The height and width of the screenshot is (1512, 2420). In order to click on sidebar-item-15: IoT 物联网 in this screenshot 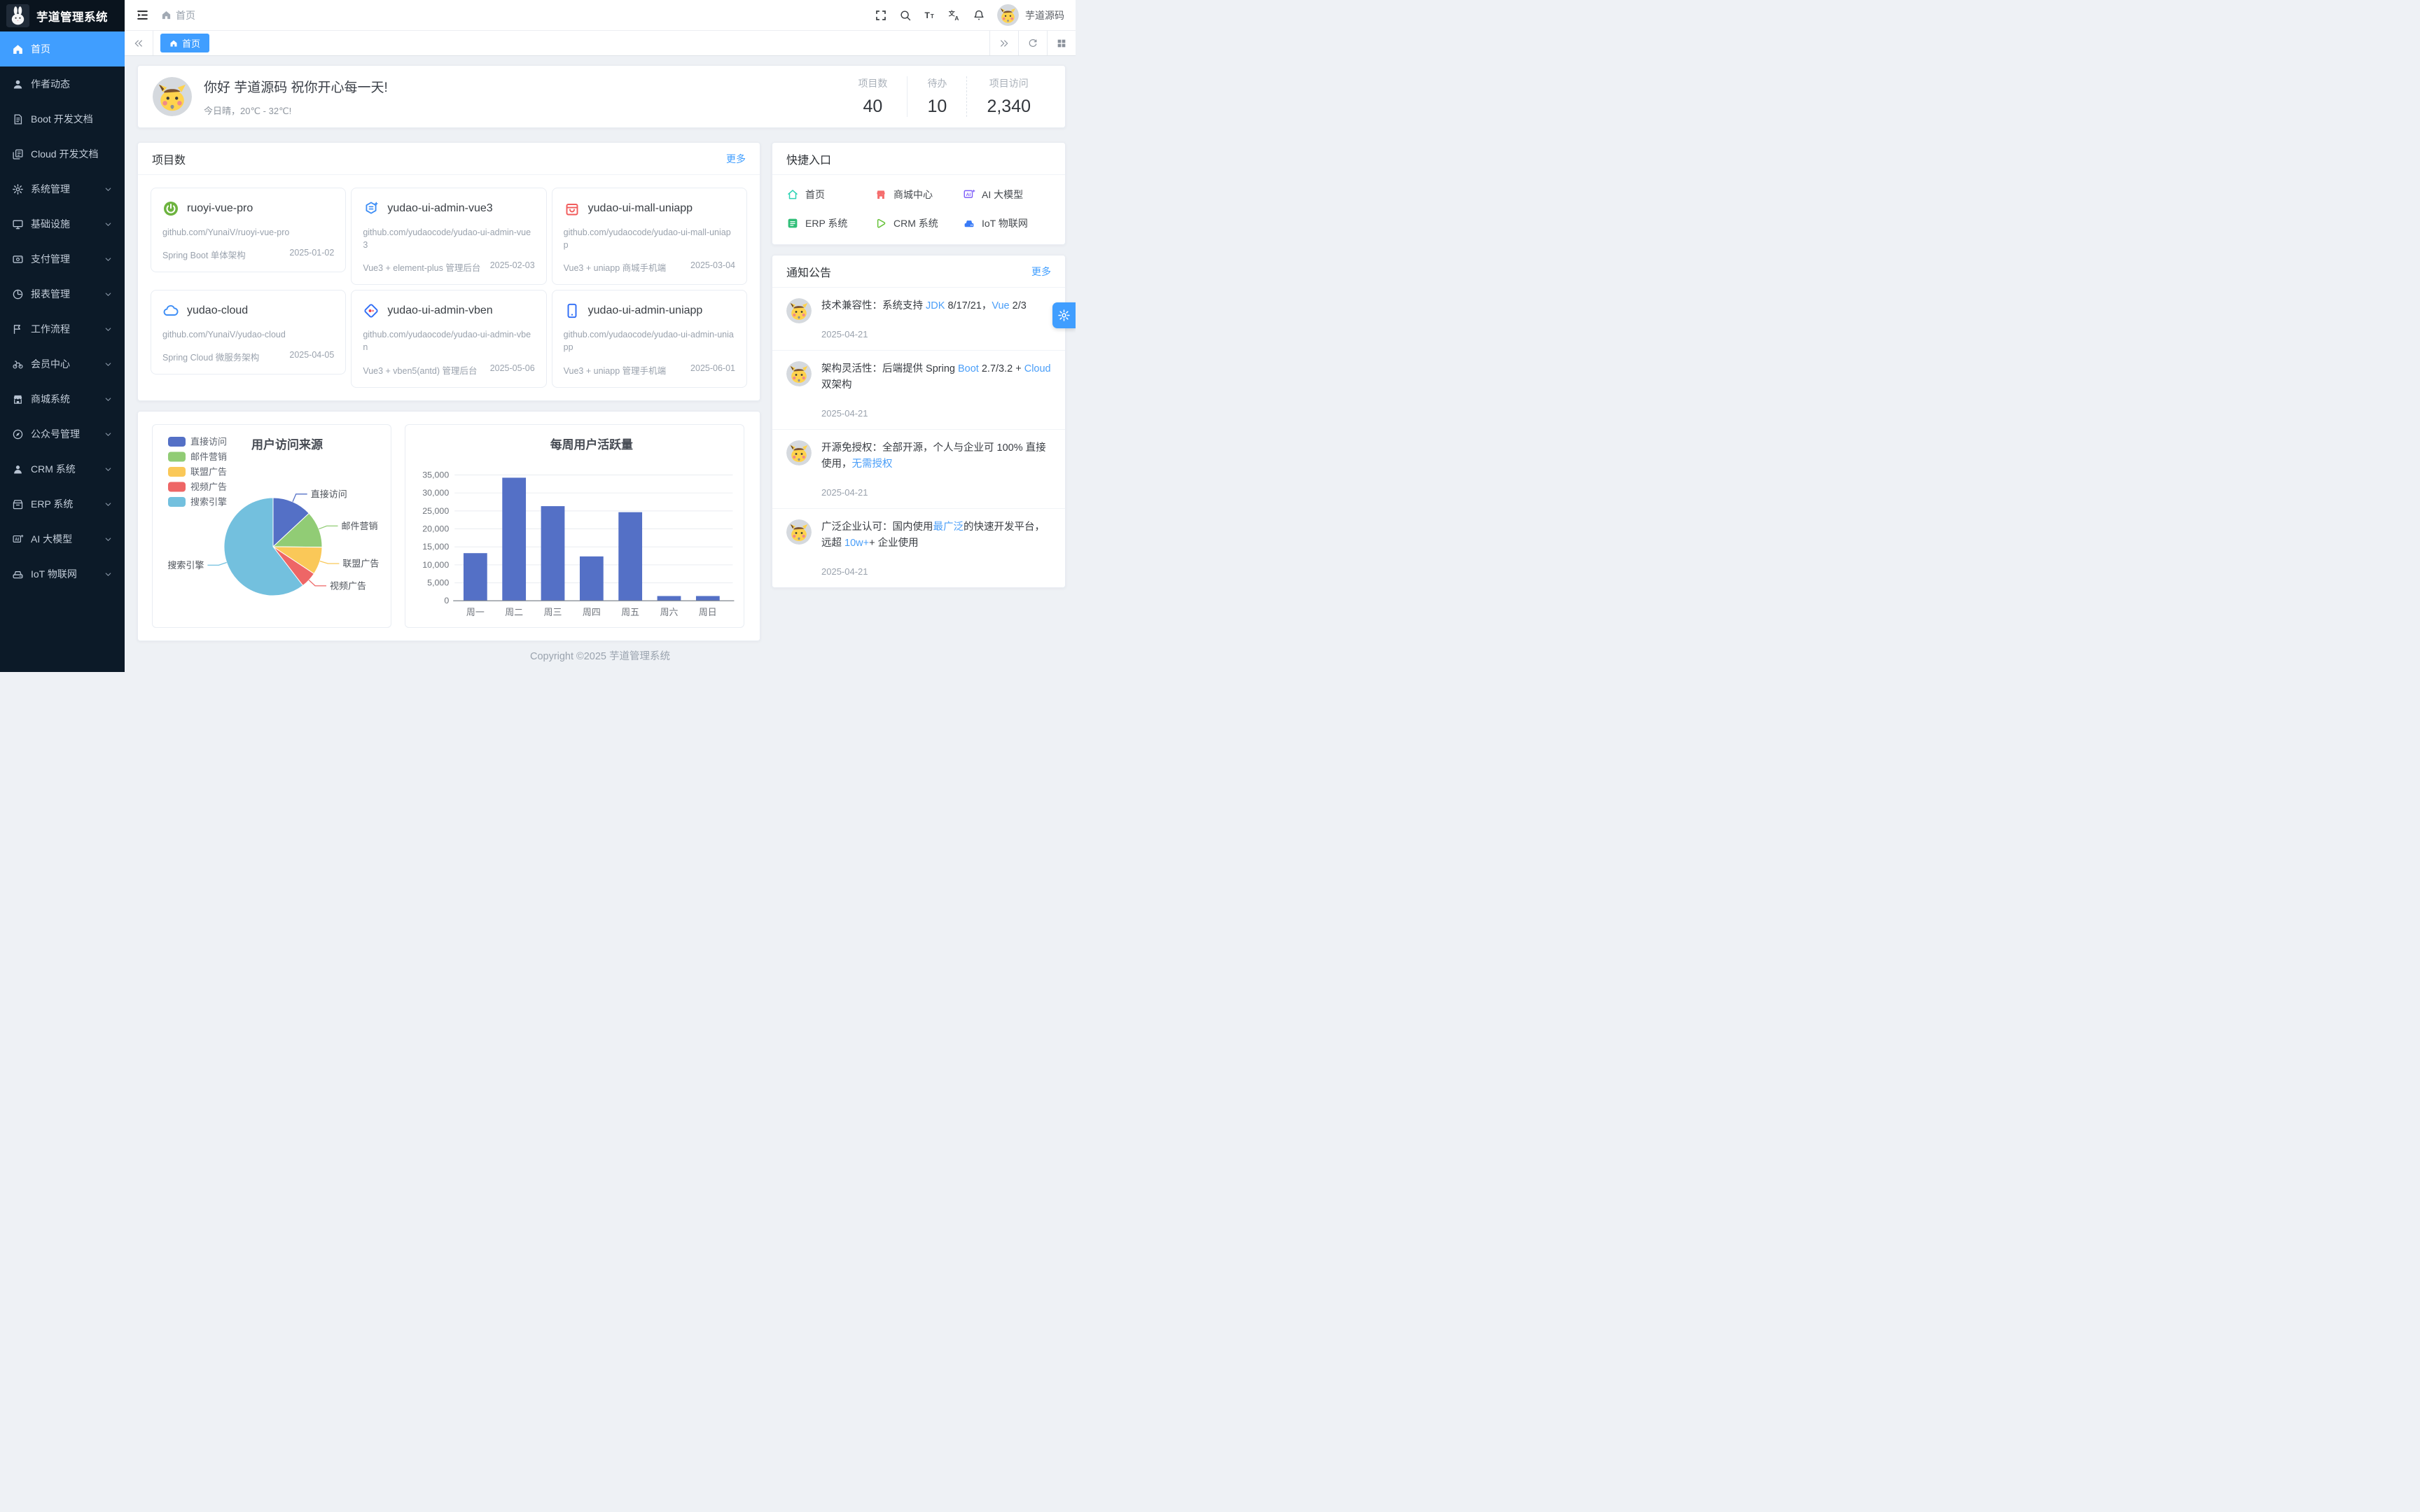, I will do `click(62, 574)`.